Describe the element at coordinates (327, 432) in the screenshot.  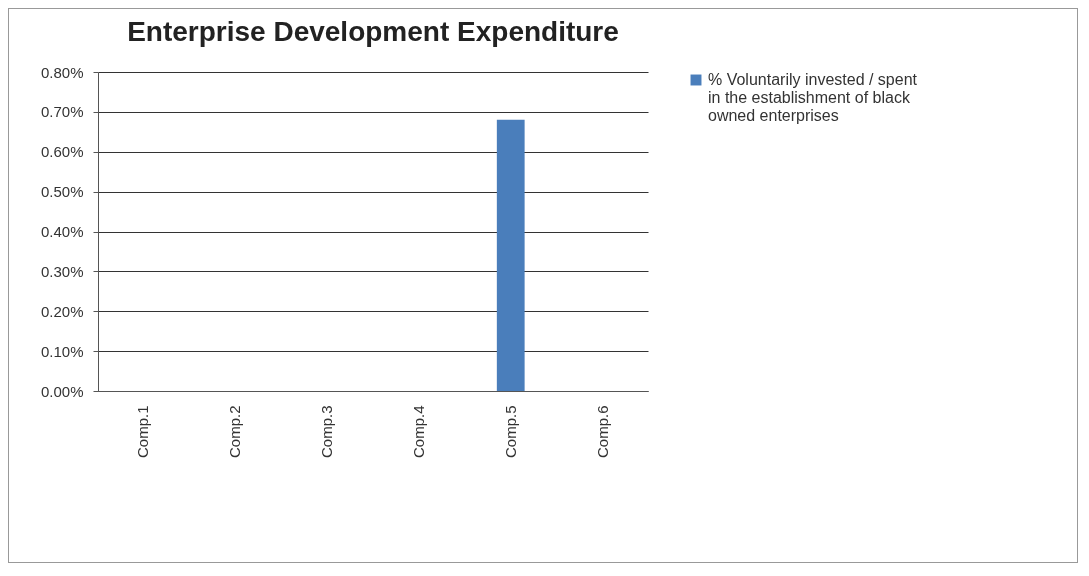
I see `x-tick-label: Comp.3` at that location.